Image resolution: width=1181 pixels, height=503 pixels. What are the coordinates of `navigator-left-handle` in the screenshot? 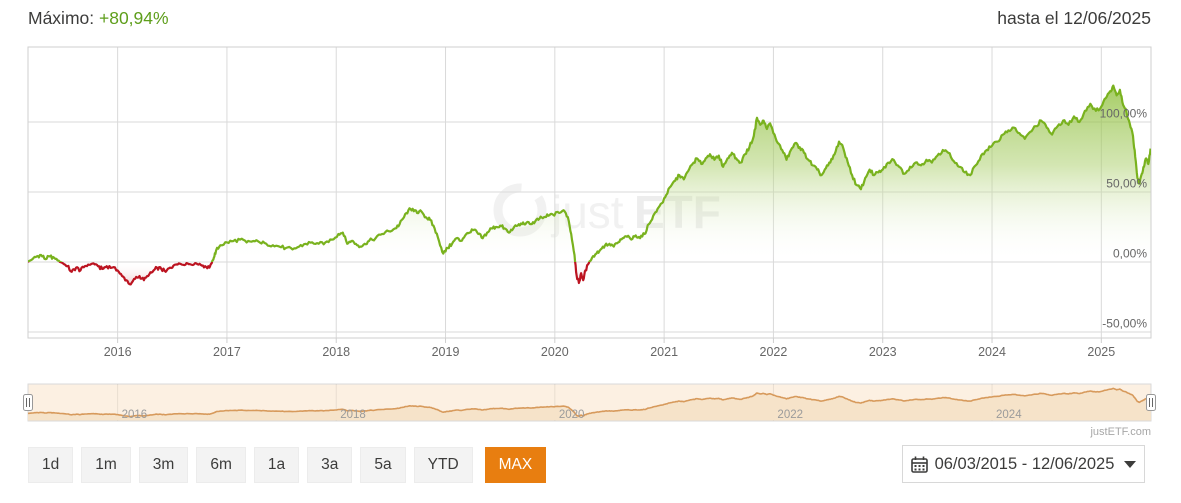 It's located at (28, 402).